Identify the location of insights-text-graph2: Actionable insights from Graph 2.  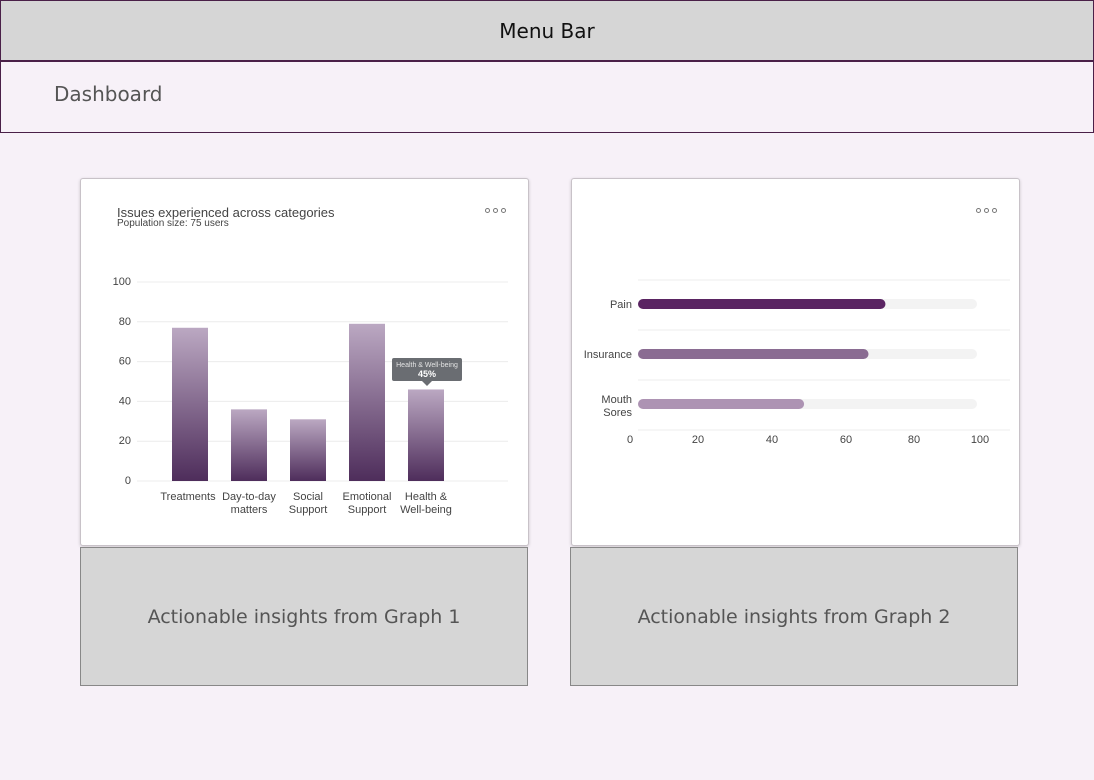
(794, 616).